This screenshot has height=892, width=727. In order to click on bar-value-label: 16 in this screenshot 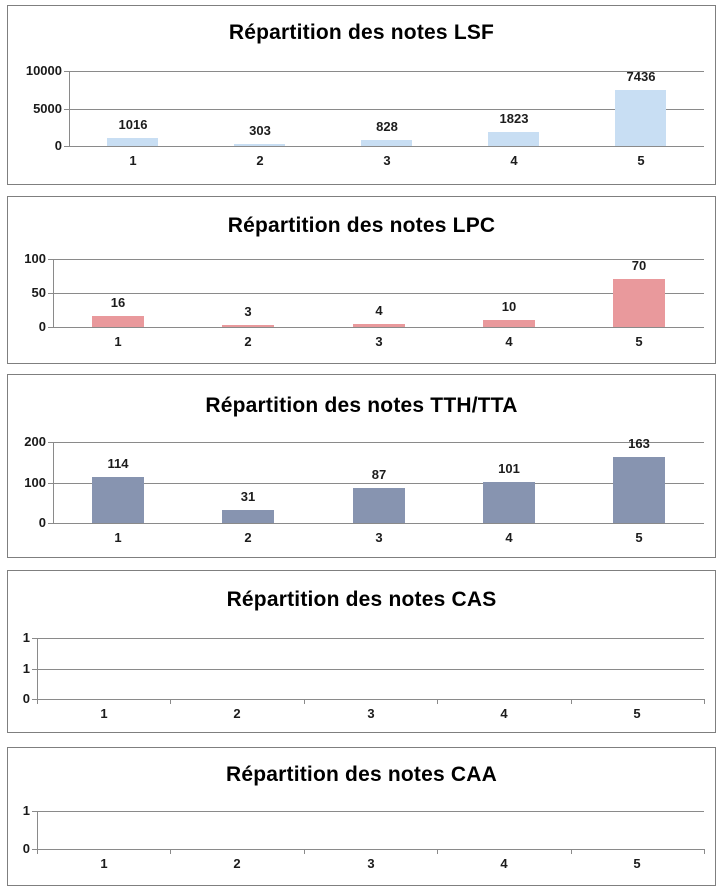, I will do `click(118, 302)`.